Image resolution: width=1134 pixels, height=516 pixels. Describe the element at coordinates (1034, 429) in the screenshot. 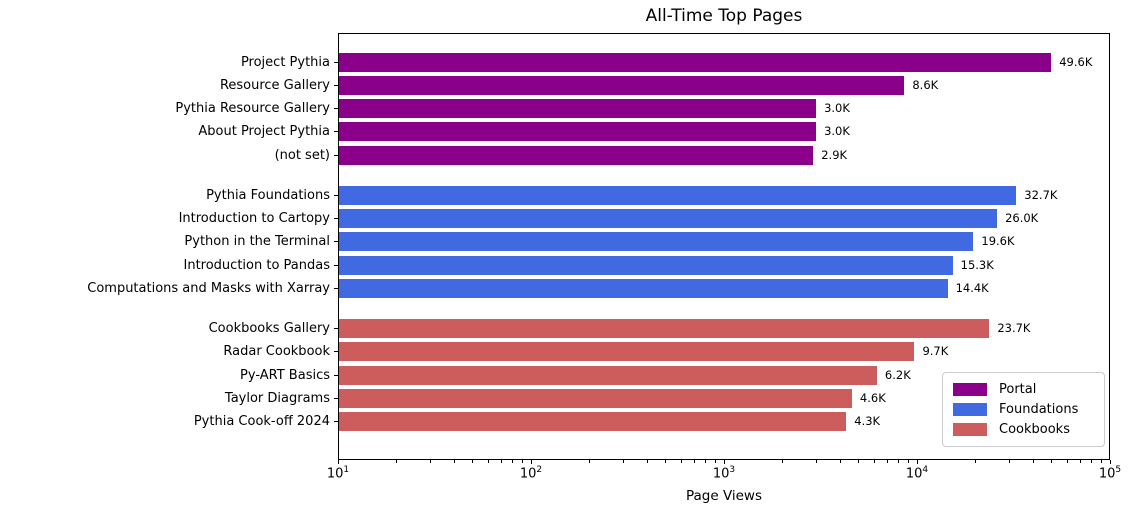

I see `legend-label: Cookbooks` at that location.